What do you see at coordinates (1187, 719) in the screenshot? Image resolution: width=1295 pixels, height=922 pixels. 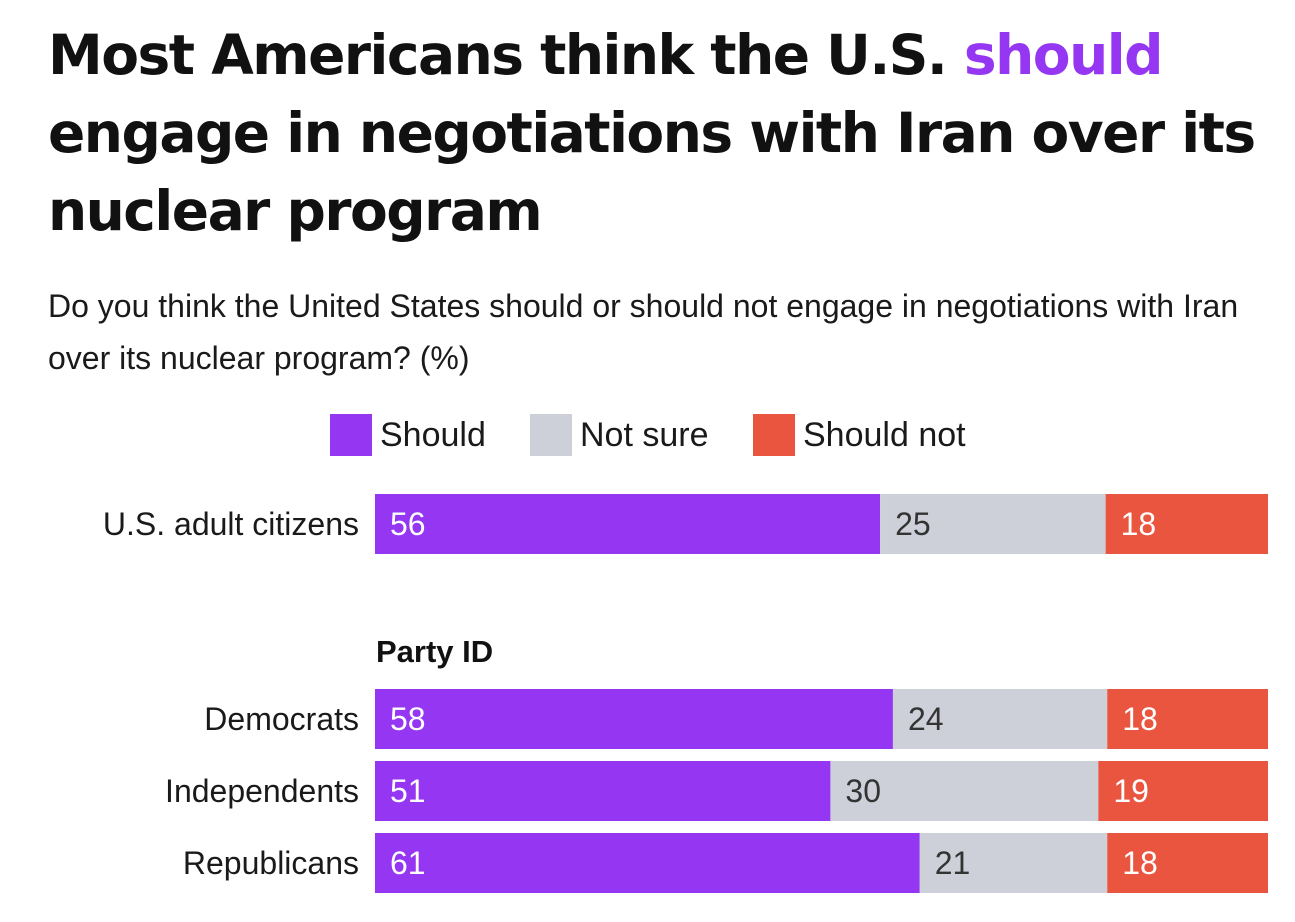 I see `bar-democrats-should-not` at bounding box center [1187, 719].